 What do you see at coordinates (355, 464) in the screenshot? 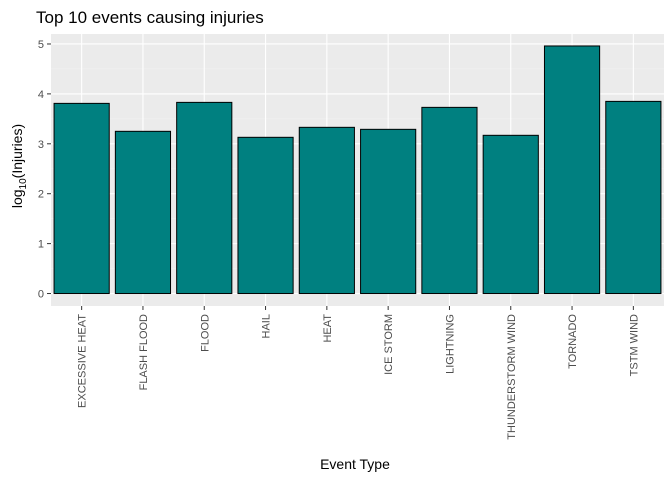
I see `x-axis-title: Event Type` at bounding box center [355, 464].